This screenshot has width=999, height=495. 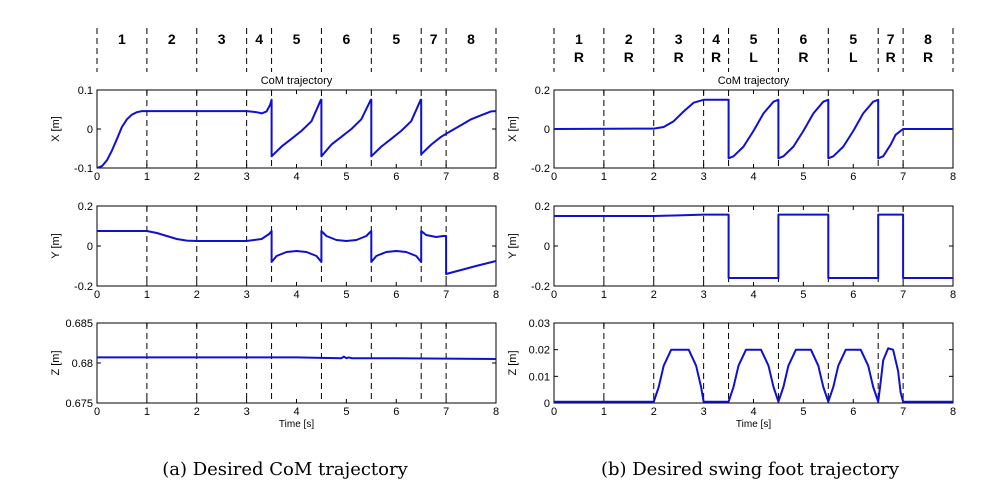 I want to click on y-tick-label: 0.01, so click(x=539, y=377).